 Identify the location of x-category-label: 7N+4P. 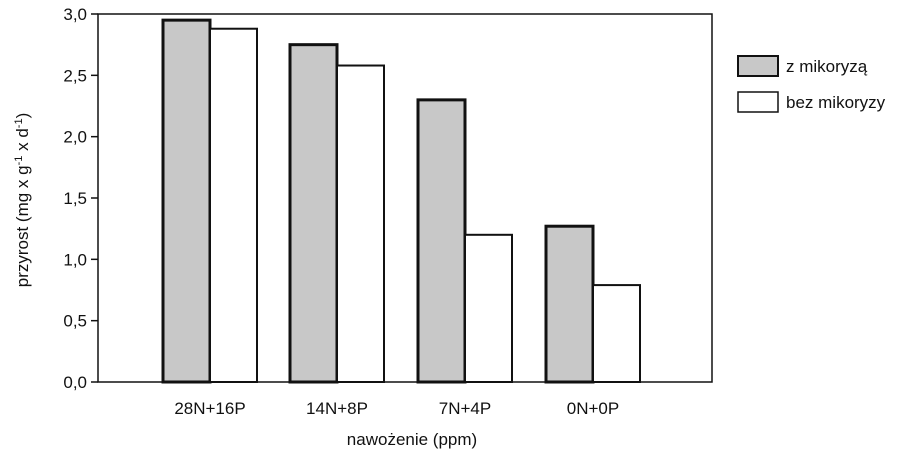
(465, 408).